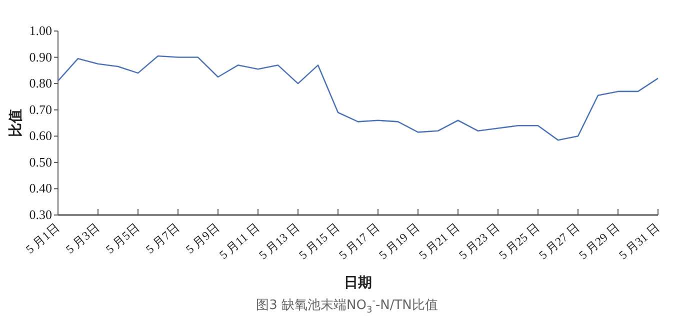 The height and width of the screenshot is (324, 694). Describe the element at coordinates (40, 109) in the screenshot. I see `y-tick-label: 0.70` at that location.